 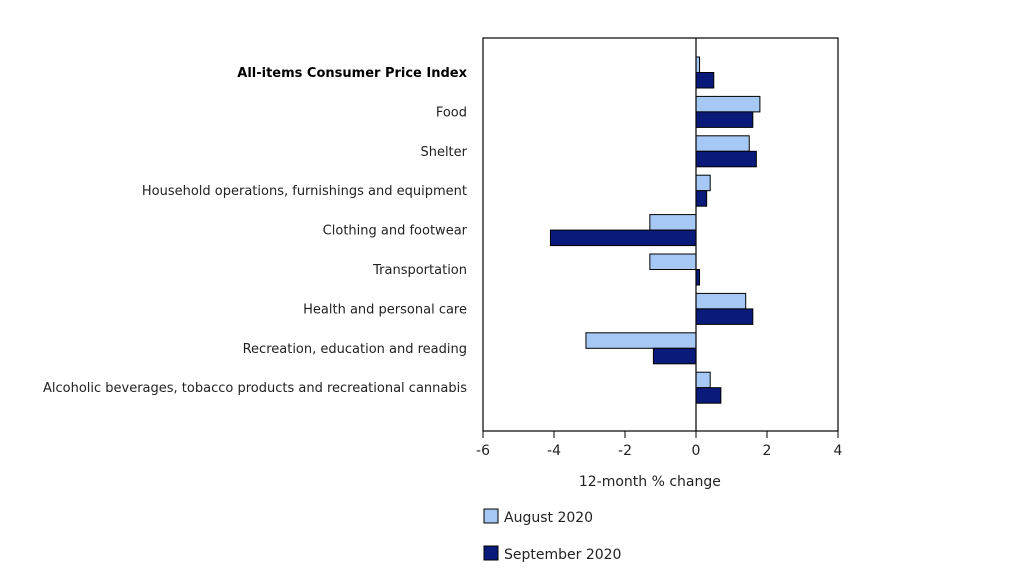 I want to click on x-axis-title: 12-month % change, so click(x=650, y=482).